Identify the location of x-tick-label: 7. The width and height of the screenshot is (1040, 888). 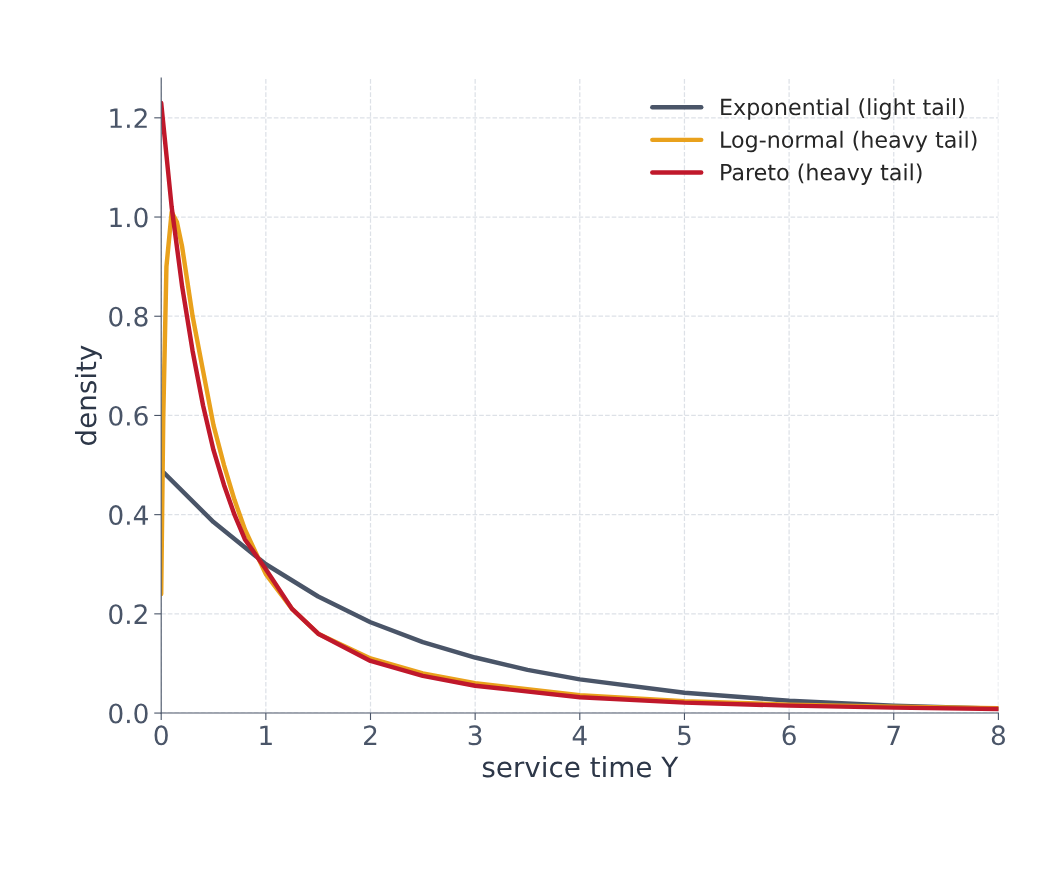
(893, 735).